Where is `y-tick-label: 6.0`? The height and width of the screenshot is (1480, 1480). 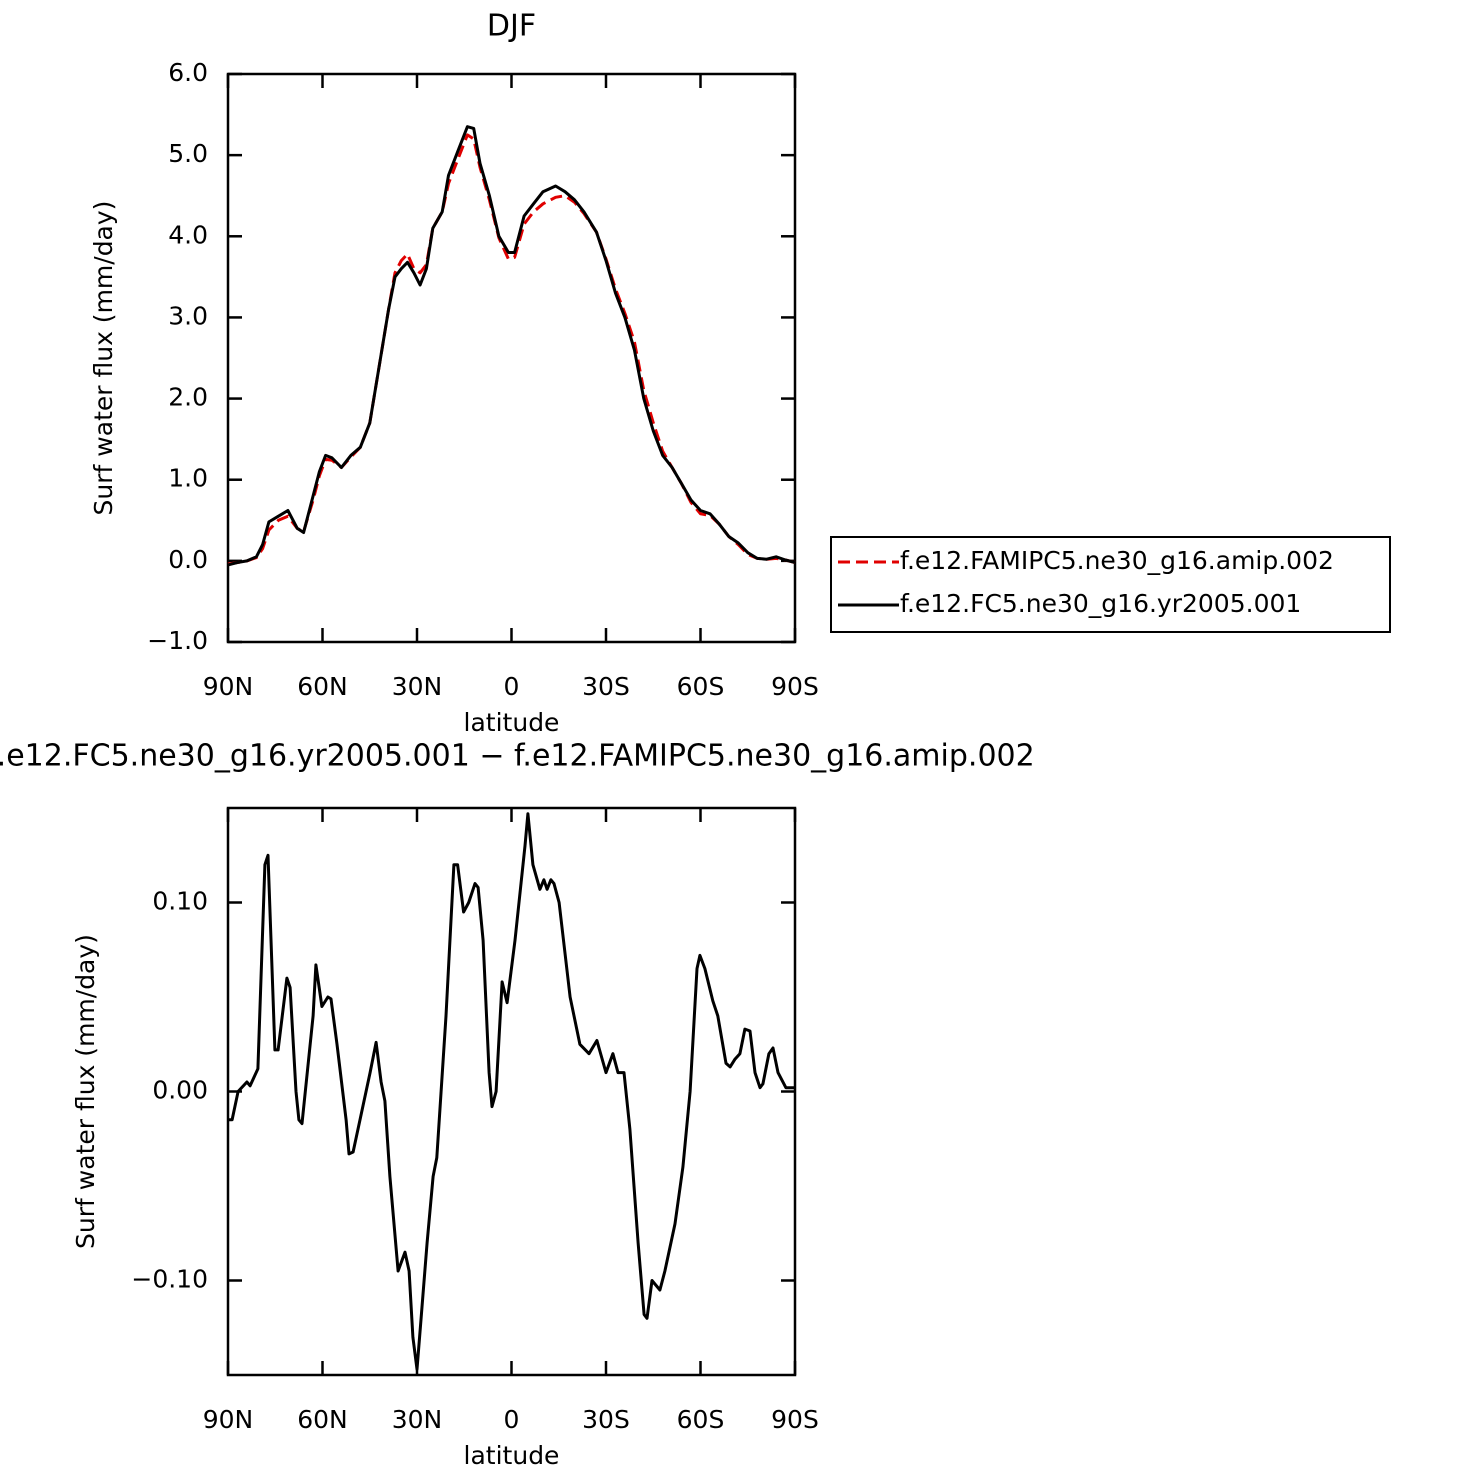
y-tick-label: 6.0 is located at coordinates (188, 72).